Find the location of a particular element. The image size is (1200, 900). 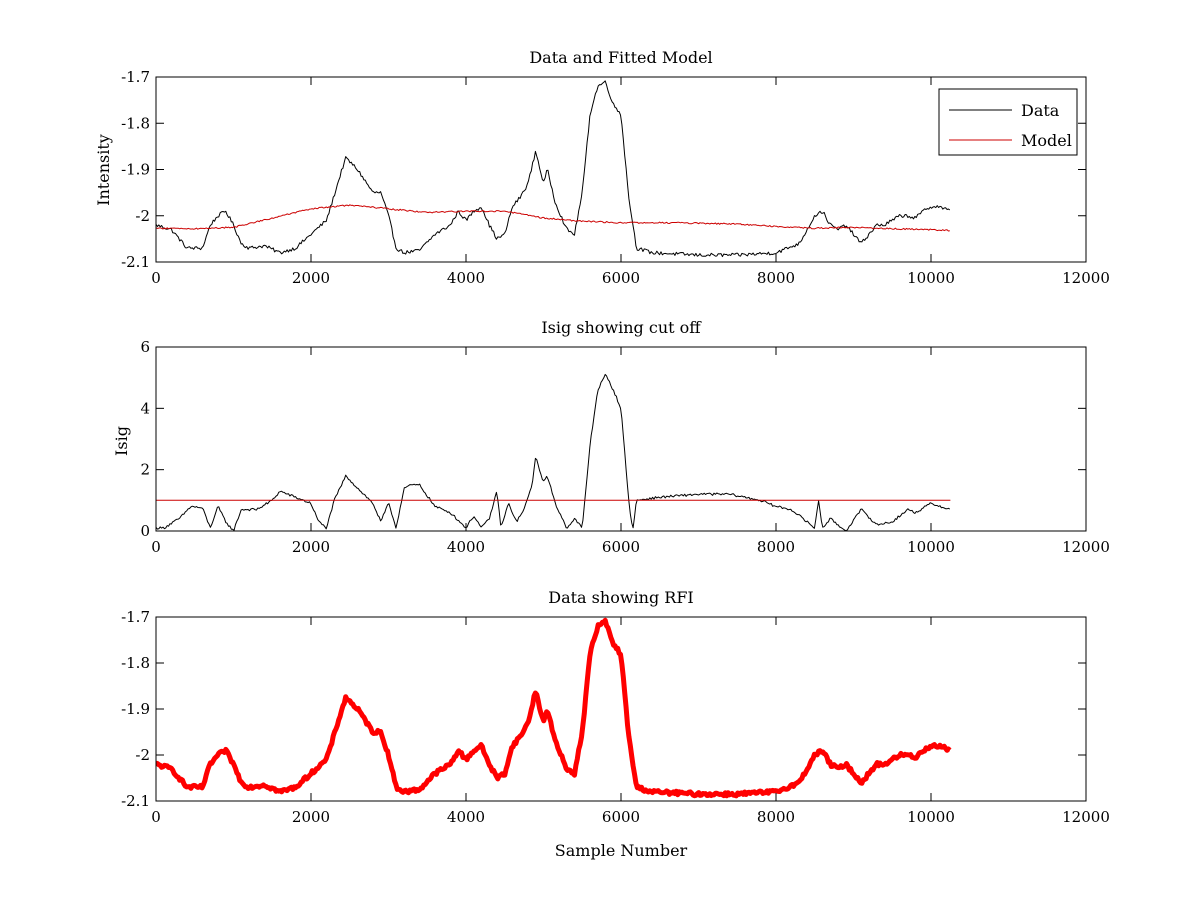

x-axis-label: Sample Number is located at coordinates (621, 850).